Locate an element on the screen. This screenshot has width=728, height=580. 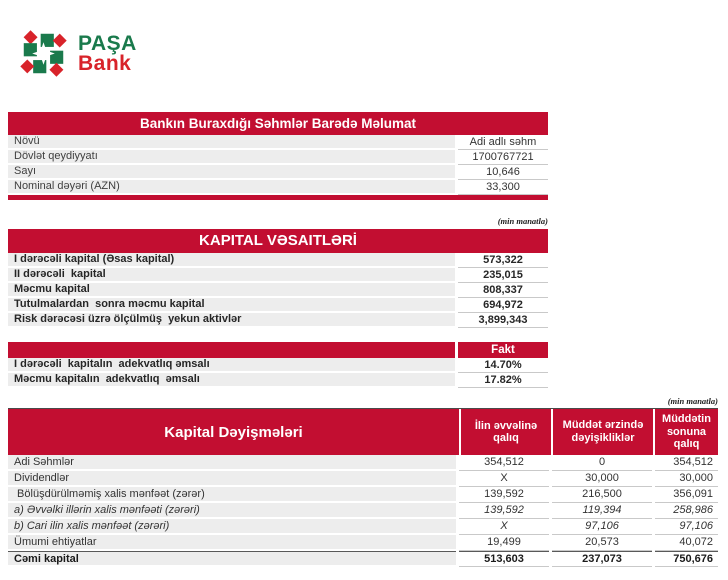
column-header-end: Müddətin sonuna qalıq is located at coordinates (686, 432).